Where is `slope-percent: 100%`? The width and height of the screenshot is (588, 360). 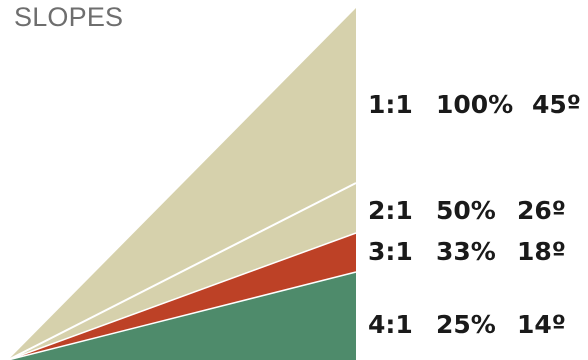 slope-percent: 100% is located at coordinates (474, 104).